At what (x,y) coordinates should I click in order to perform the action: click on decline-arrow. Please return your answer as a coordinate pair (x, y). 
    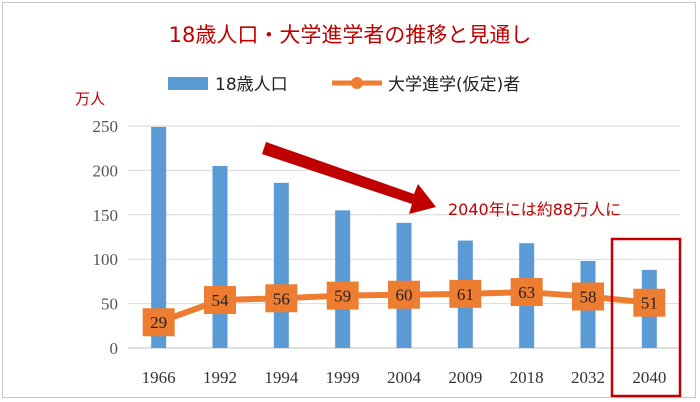
    Looking at the image, I should click on (349, 178).